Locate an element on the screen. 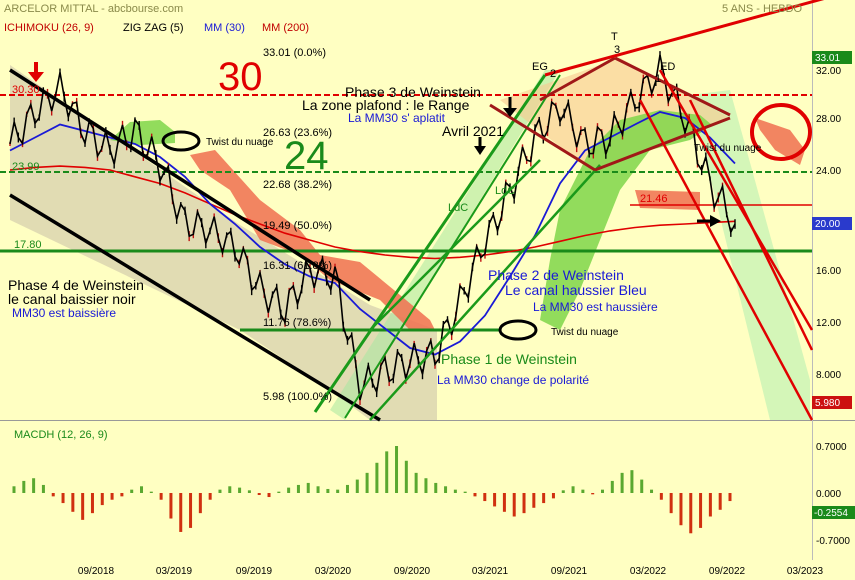 The image size is (855, 580). y-tick-label: 8.000 is located at coordinates (828, 375).